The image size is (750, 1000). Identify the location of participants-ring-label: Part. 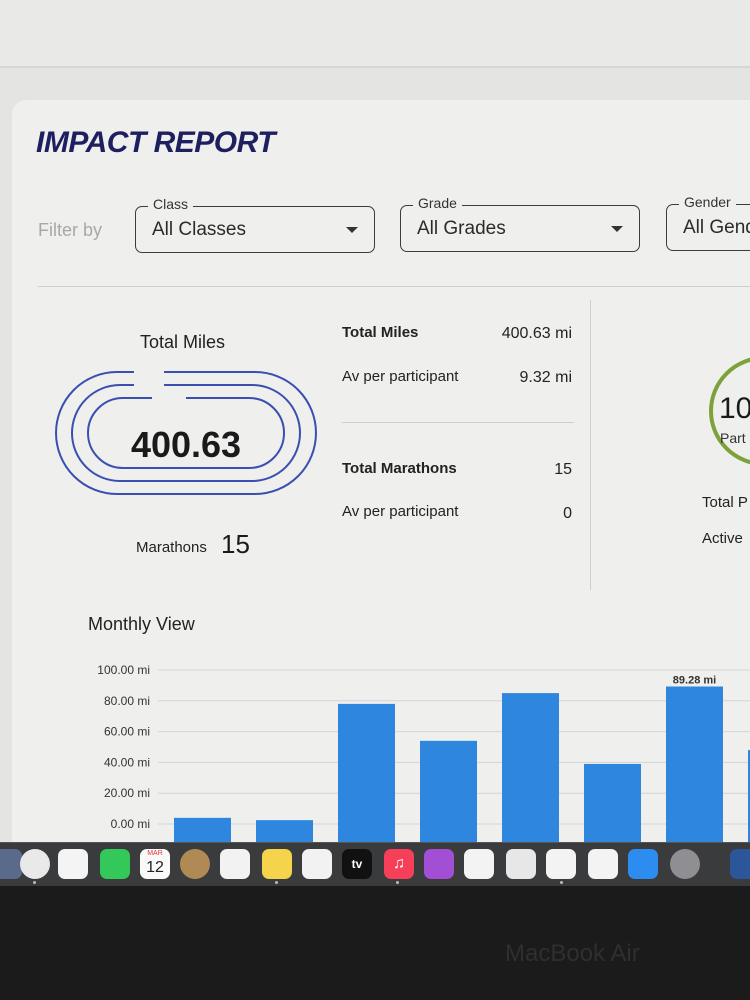
(733, 438).